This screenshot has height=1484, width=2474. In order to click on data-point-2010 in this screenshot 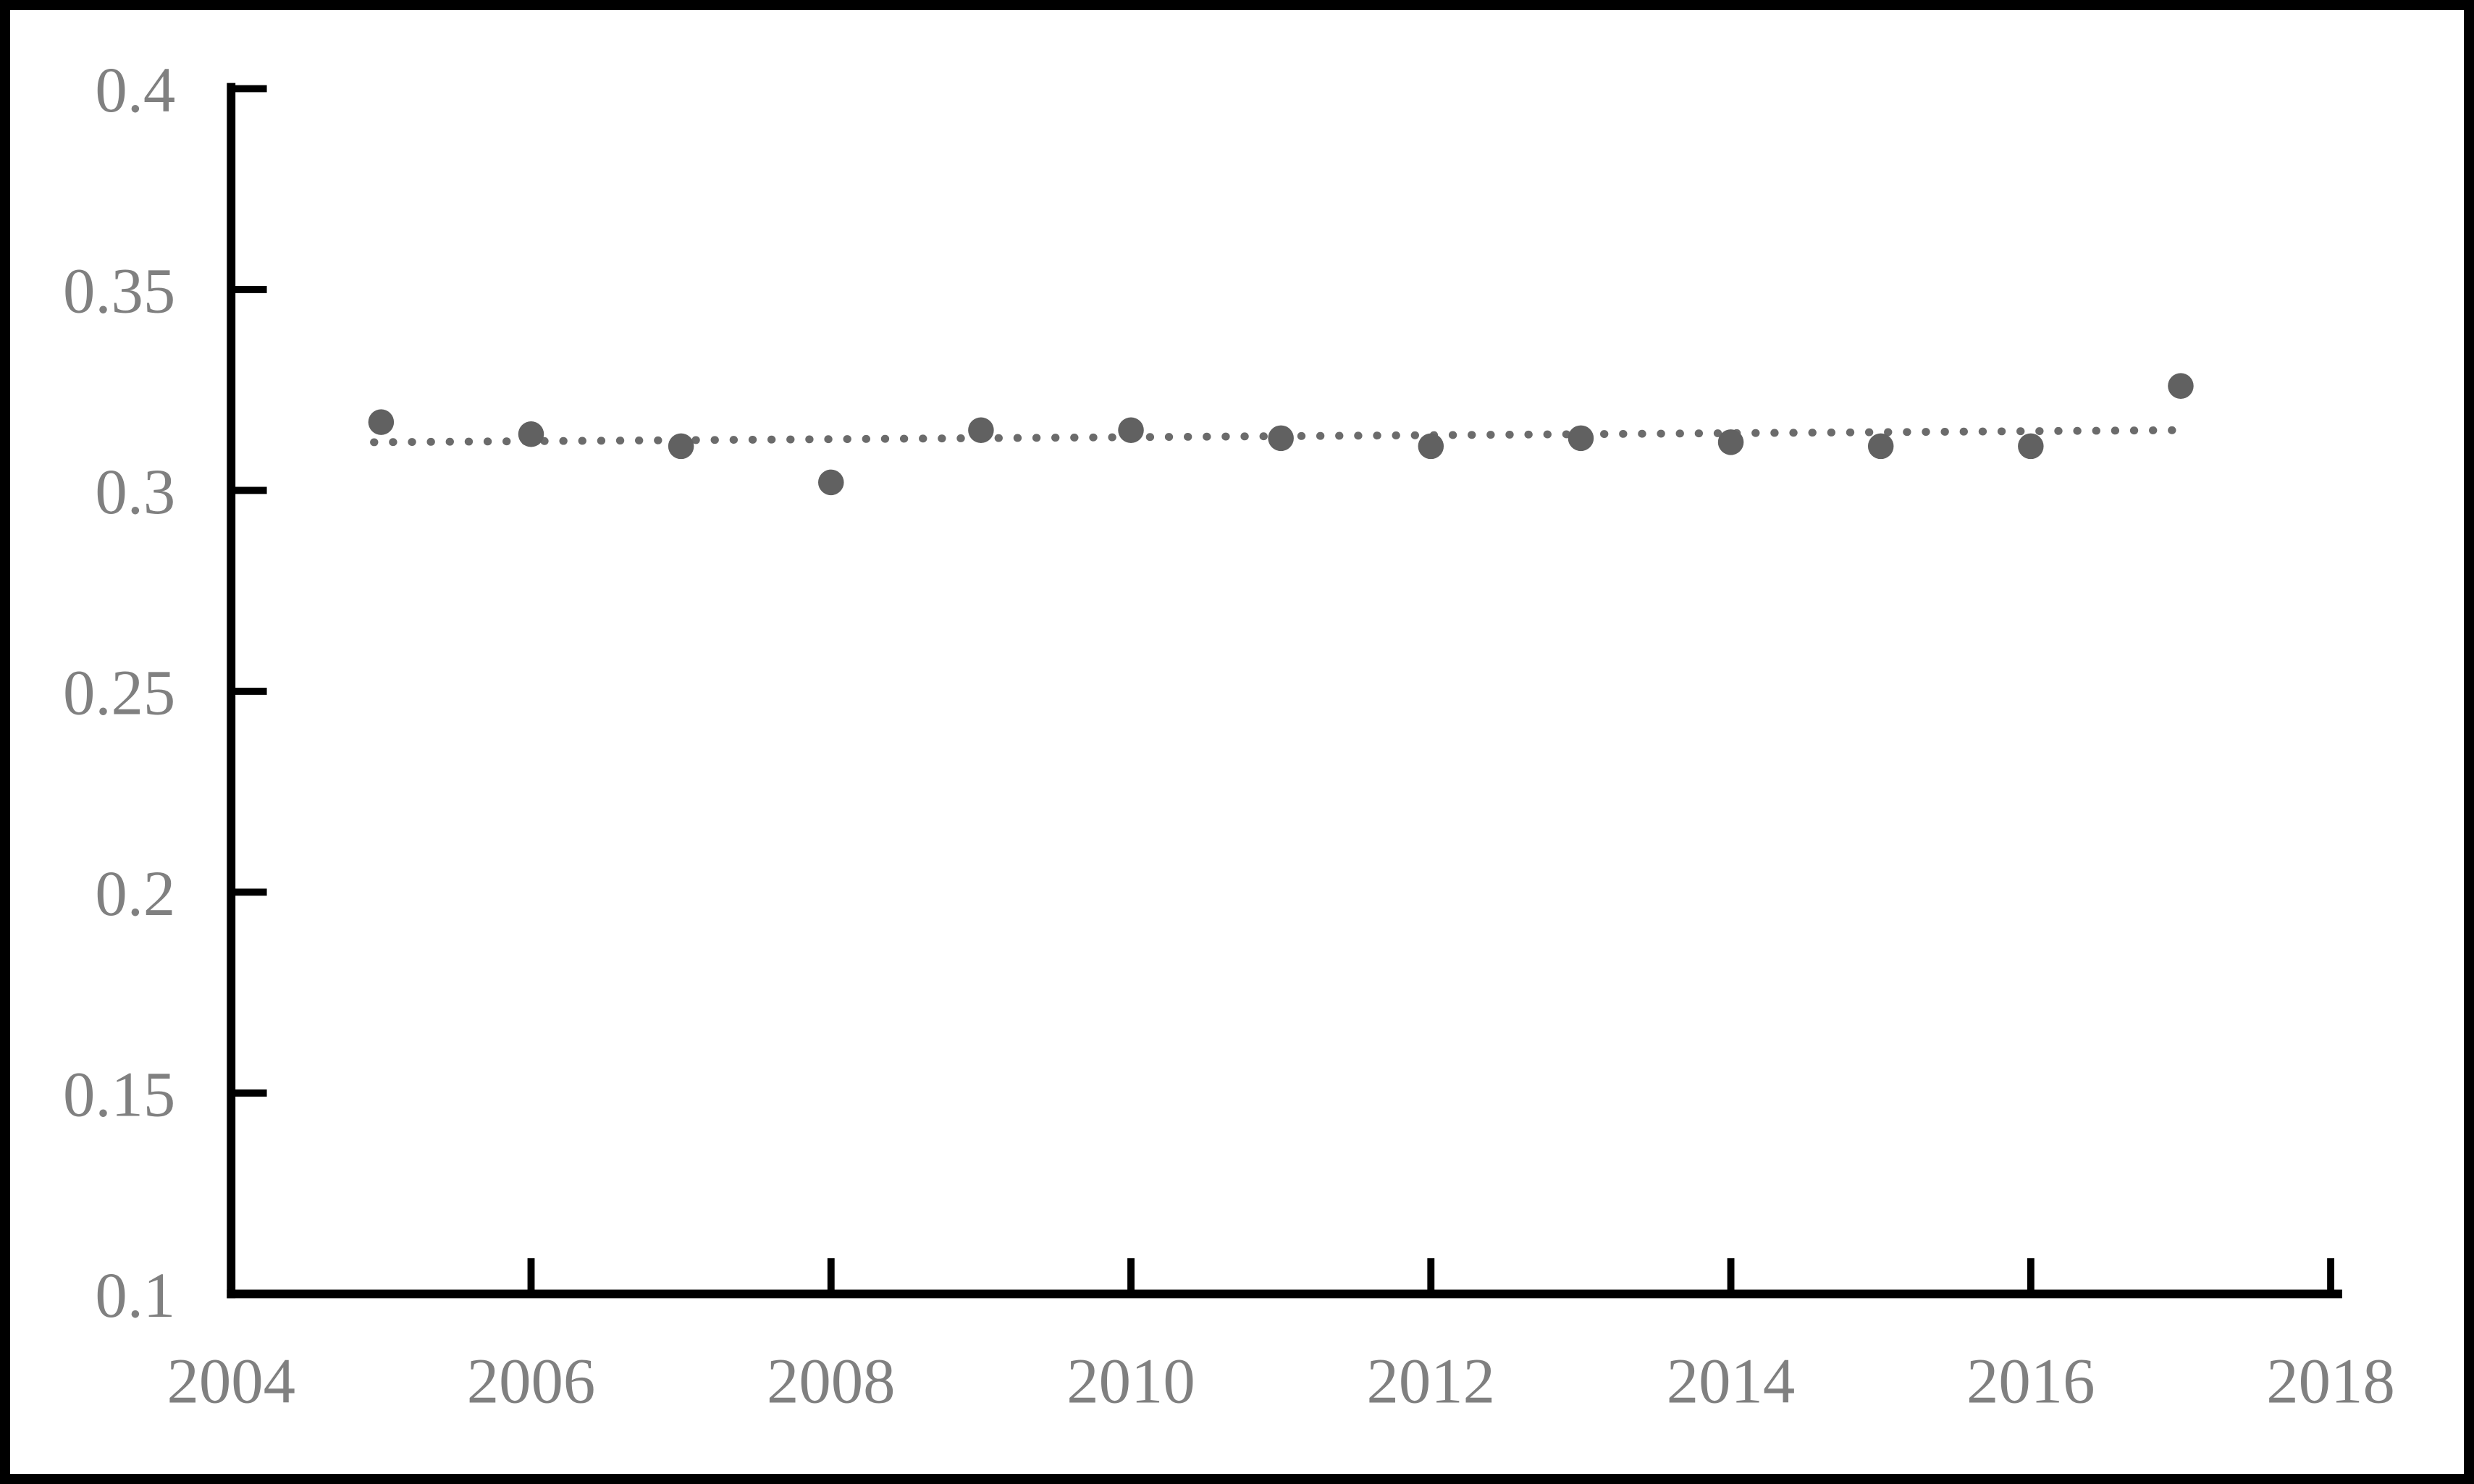, I will do `click(1131, 430)`.